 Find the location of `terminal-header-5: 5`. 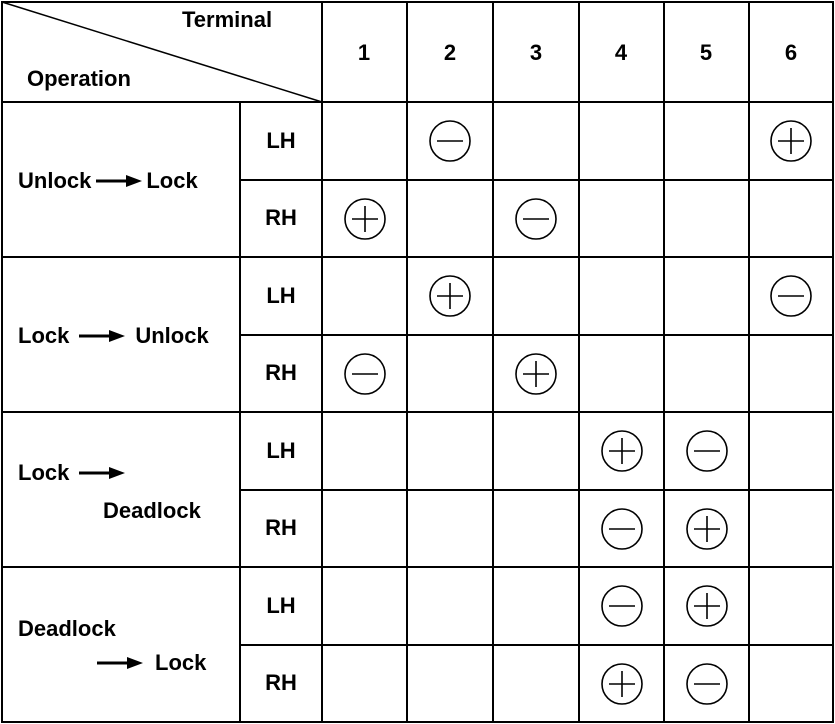

terminal-header-5: 5 is located at coordinates (706, 52).